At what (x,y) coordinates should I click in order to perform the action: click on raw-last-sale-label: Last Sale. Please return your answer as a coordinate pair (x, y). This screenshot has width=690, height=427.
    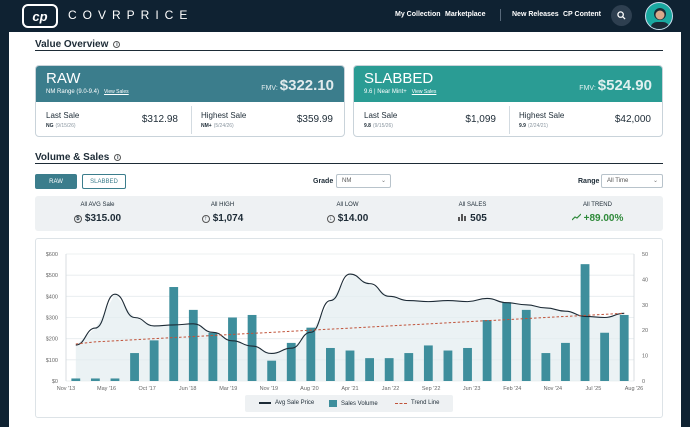
    Looking at the image, I should click on (63, 115).